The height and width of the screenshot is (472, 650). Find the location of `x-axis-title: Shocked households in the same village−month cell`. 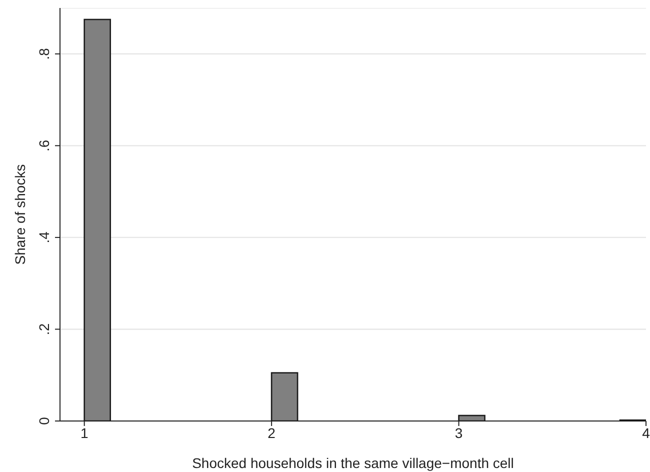

x-axis-title: Shocked households in the same village−month cell is located at coordinates (353, 463).